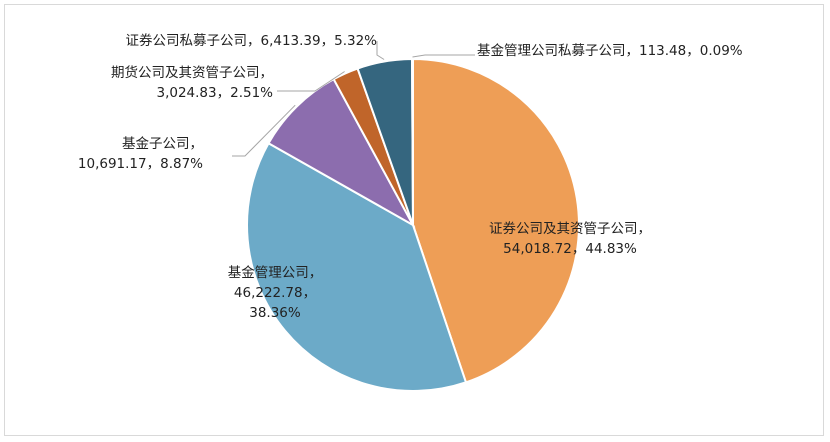  I want to click on data-label-1: 基金管理公司， 46,222.78， 38.36%, so click(275, 292).